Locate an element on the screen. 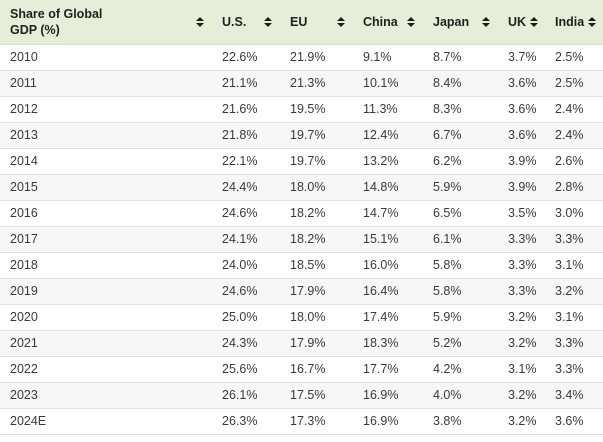  table-cell: 21.6% is located at coordinates (240, 109).